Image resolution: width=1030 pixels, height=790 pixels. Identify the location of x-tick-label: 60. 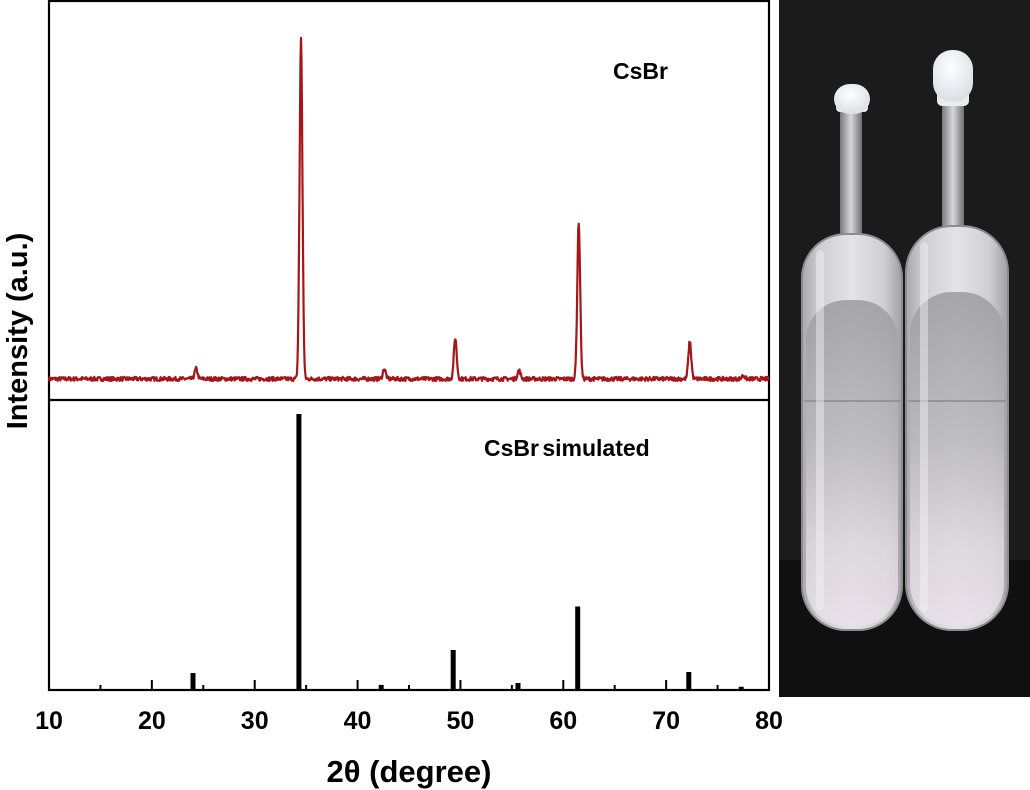
(563, 721).